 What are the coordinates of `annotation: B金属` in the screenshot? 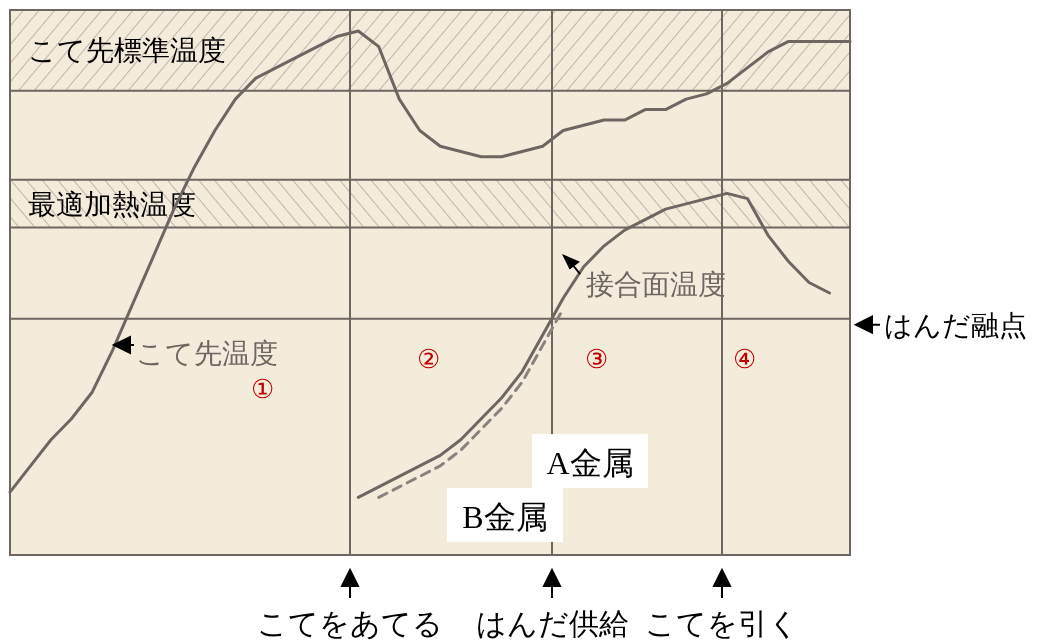 It's located at (505, 517).